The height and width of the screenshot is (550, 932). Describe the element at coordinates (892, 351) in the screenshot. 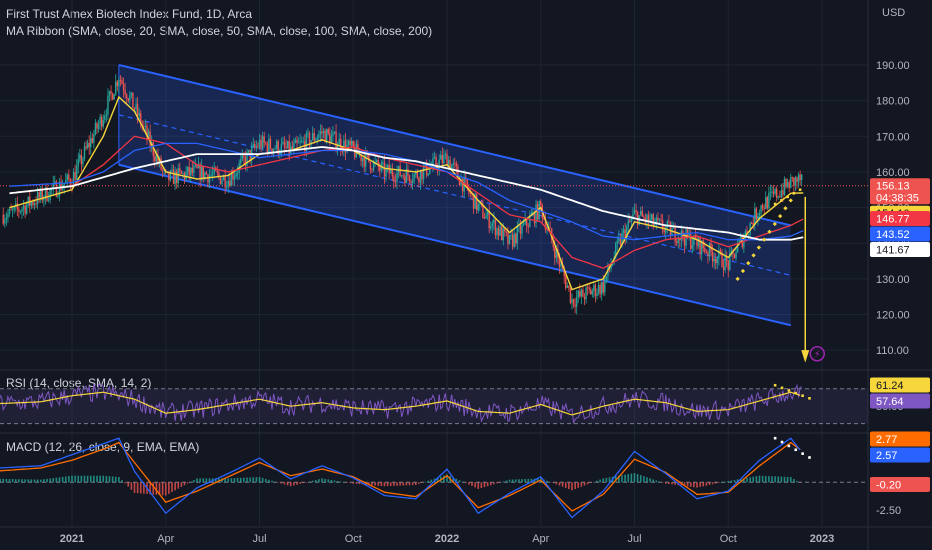

I see `price-tick-label: 110.00` at that location.